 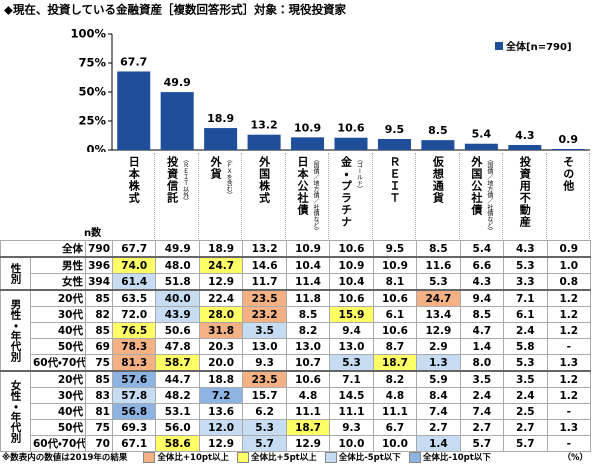 What do you see at coordinates (264, 265) in the screenshot?
I see `table-cell: 14.6` at bounding box center [264, 265].